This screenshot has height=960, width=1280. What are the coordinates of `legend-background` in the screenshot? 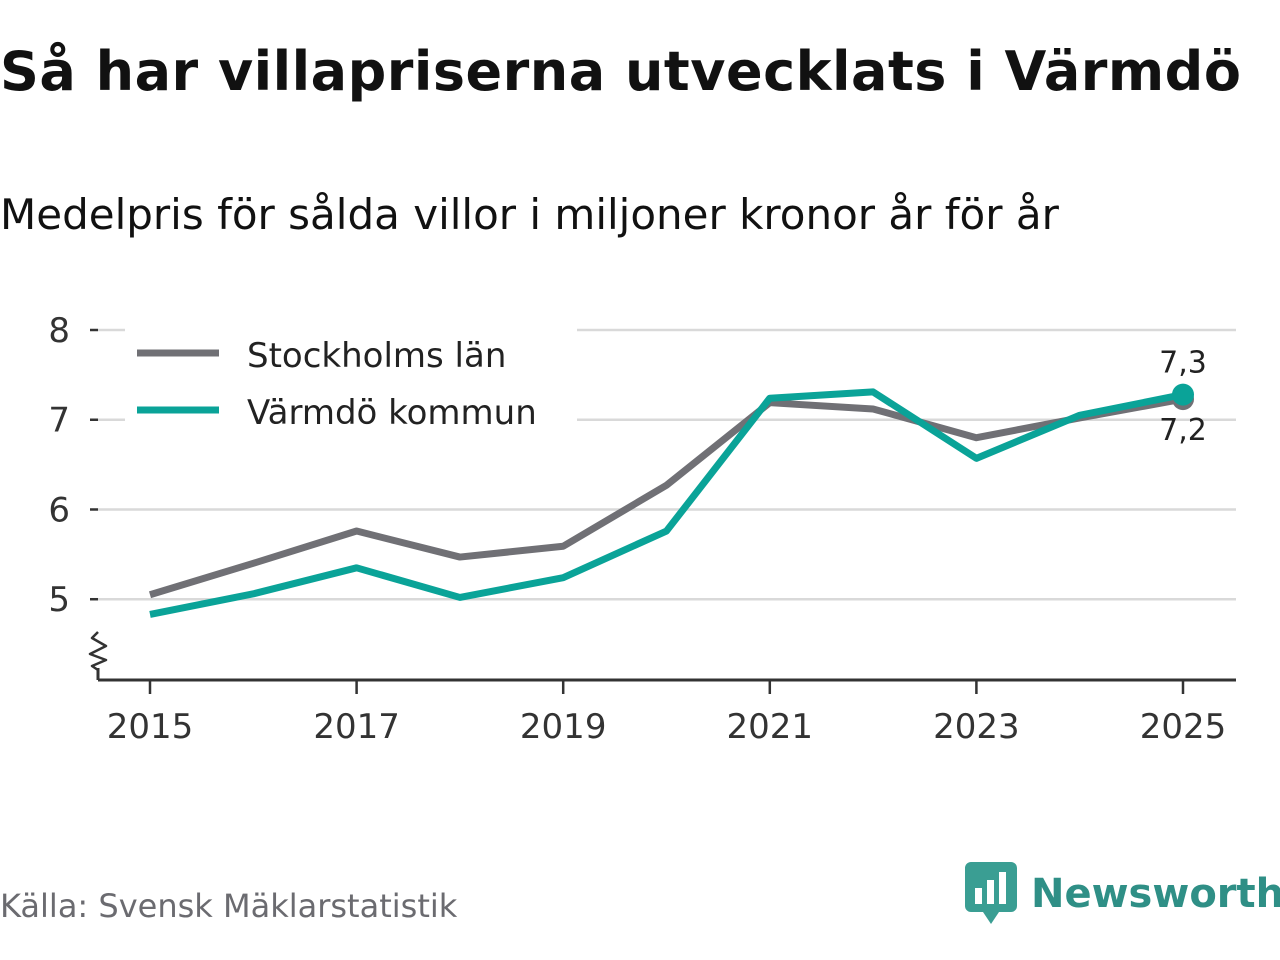 It's located at (351, 380).